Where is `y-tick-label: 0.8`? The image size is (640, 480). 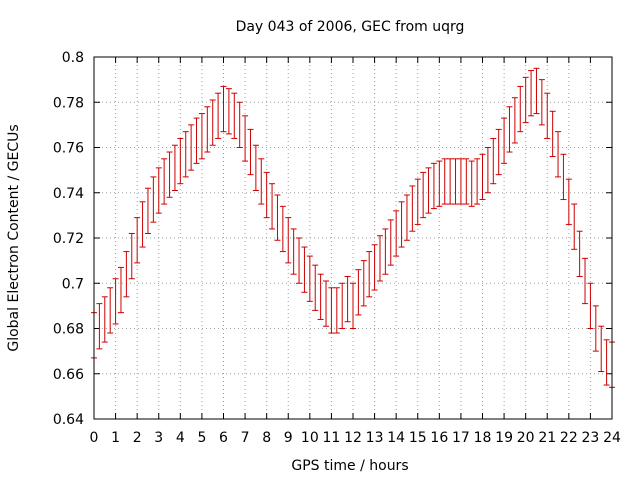
y-tick-label: 0.8 is located at coordinates (73, 58).